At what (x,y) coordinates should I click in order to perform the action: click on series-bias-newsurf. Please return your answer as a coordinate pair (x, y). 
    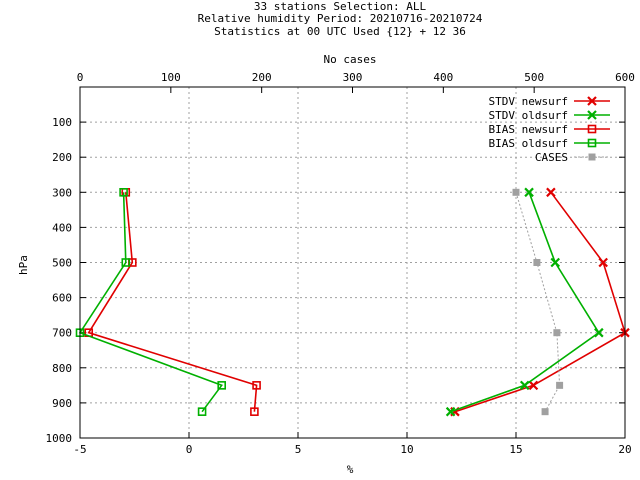
    Looking at the image, I should click on (172, 302).